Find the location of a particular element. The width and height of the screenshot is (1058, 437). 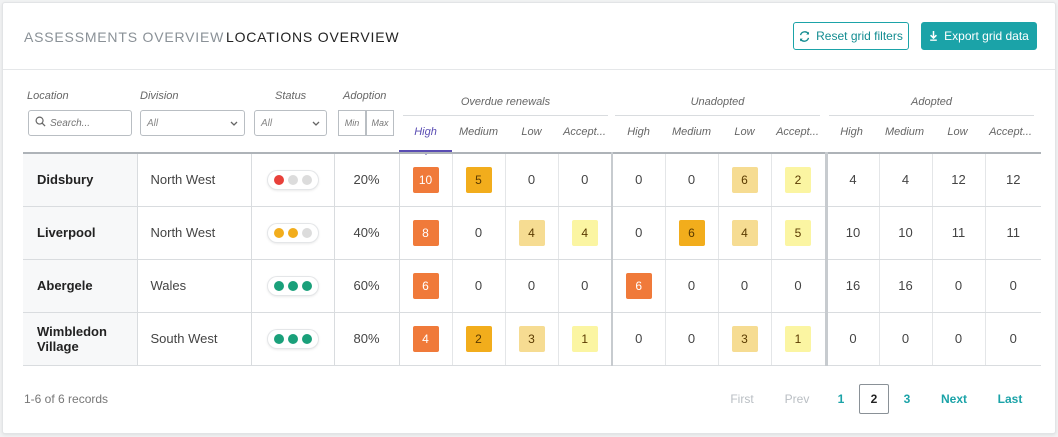

adopted-high-cell: 0 is located at coordinates (853, 338).